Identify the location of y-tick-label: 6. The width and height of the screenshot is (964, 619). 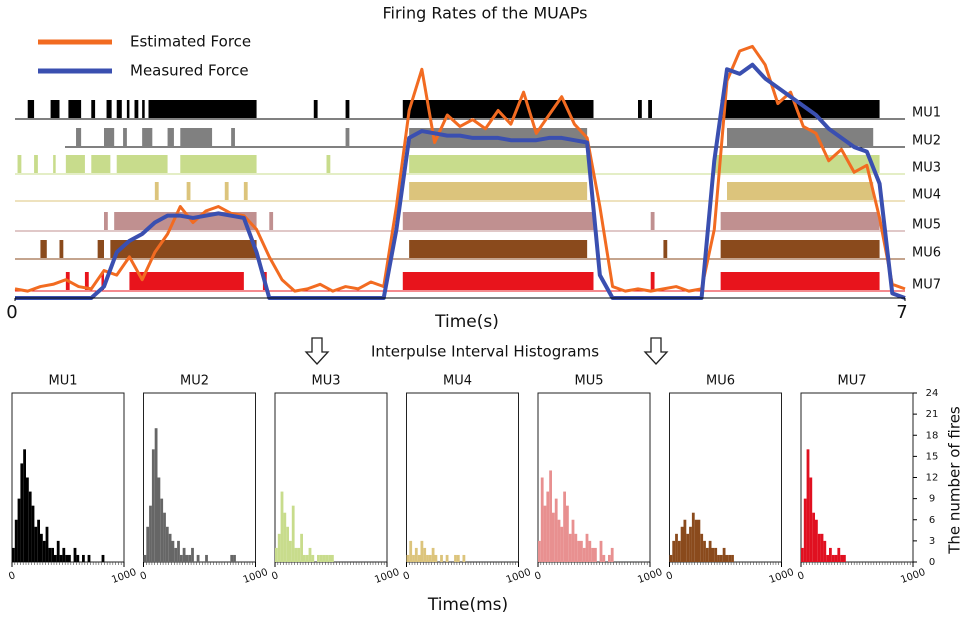
(932, 520).